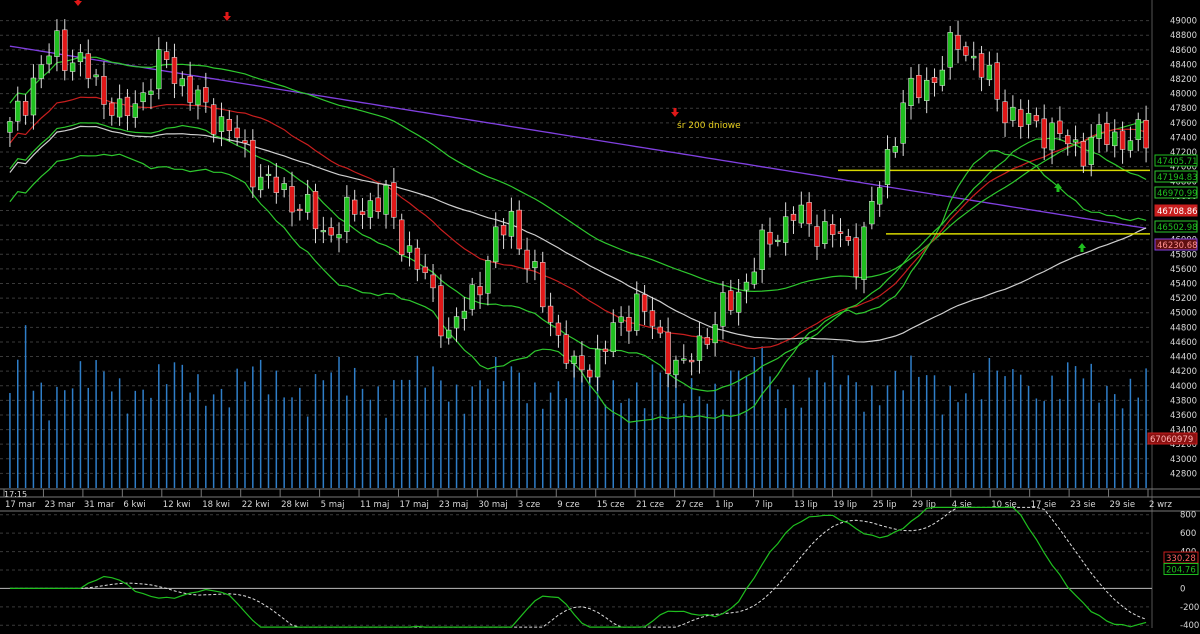  I want to click on date-label: 23 mar, so click(59, 505).